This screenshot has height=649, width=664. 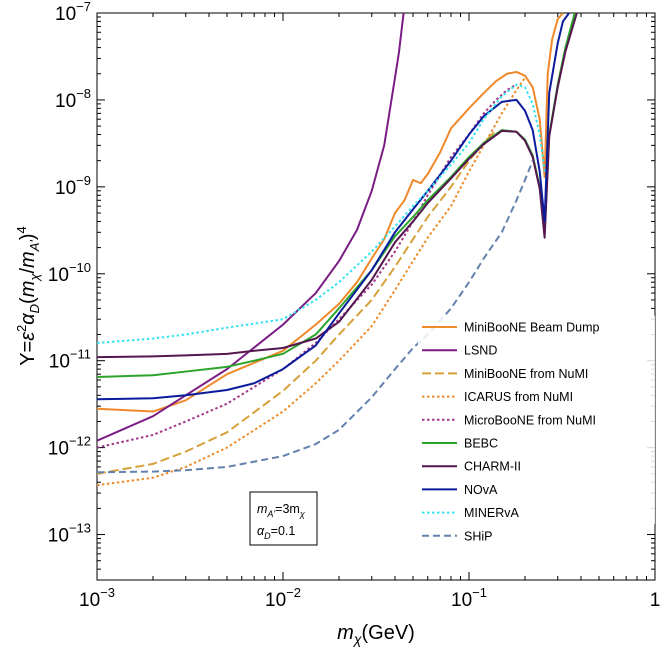 What do you see at coordinates (69, 534) in the screenshot?
I see `y-tick-label: 10⁻¹³` at bounding box center [69, 534].